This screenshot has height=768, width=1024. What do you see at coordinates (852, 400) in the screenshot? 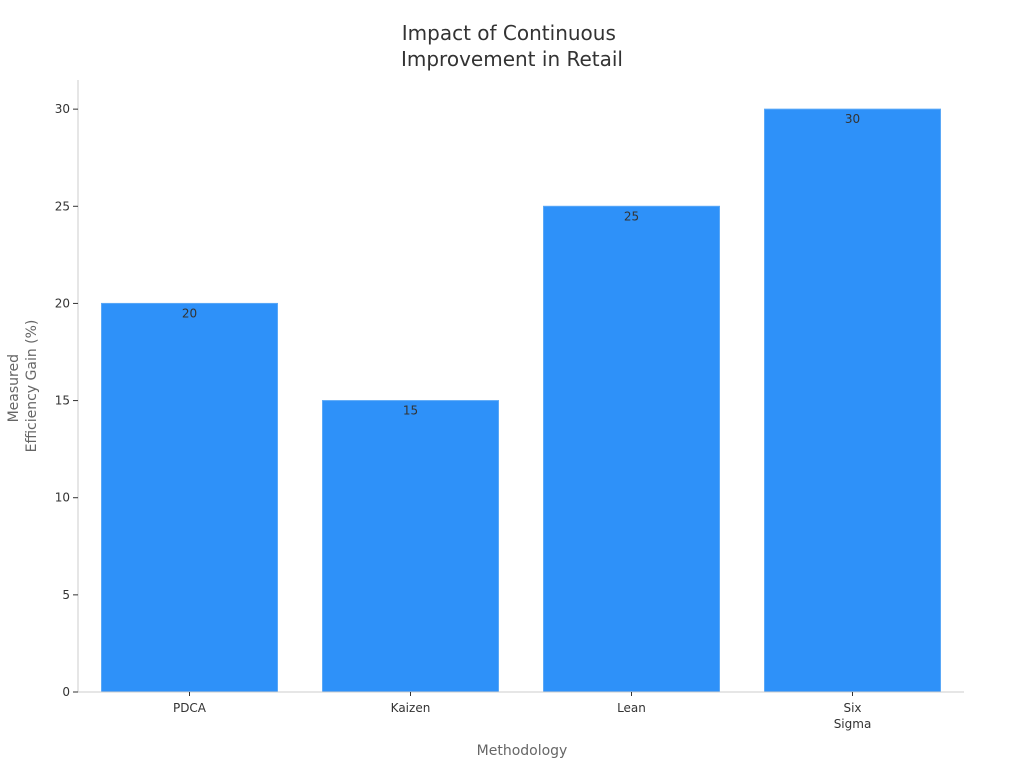
I see `bar-six-sigma` at bounding box center [852, 400].